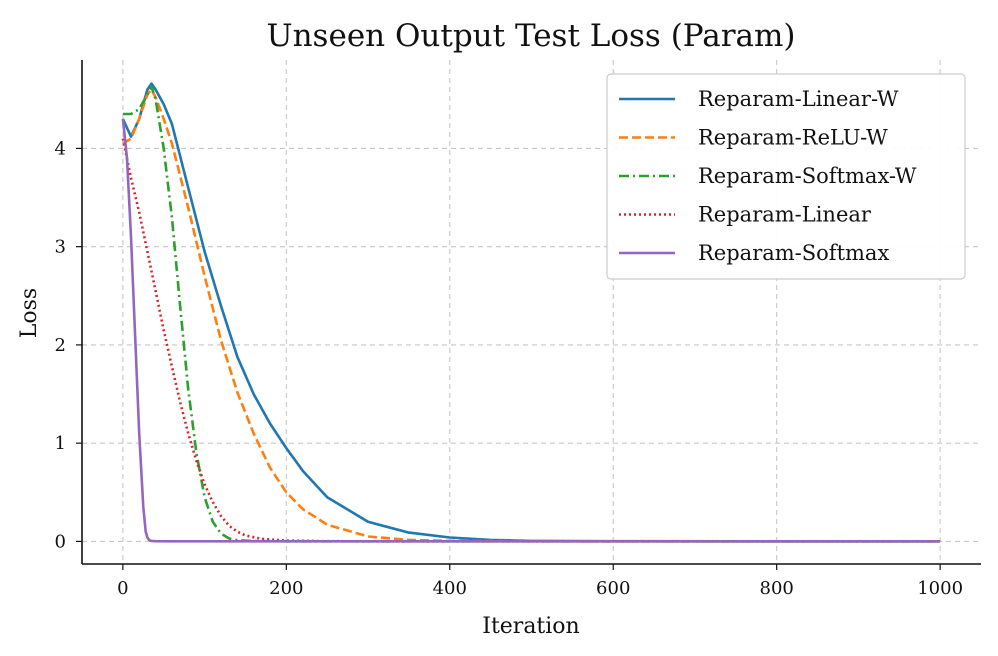 The image size is (998, 656). Describe the element at coordinates (807, 176) in the screenshot. I see `legend-label: Reparam-Softmax-W` at that location.